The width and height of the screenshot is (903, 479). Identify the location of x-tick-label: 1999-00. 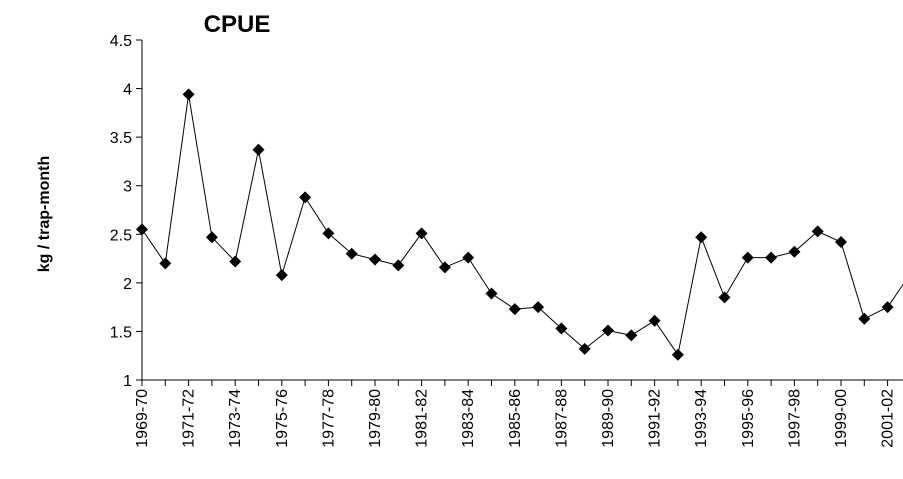
(841, 418).